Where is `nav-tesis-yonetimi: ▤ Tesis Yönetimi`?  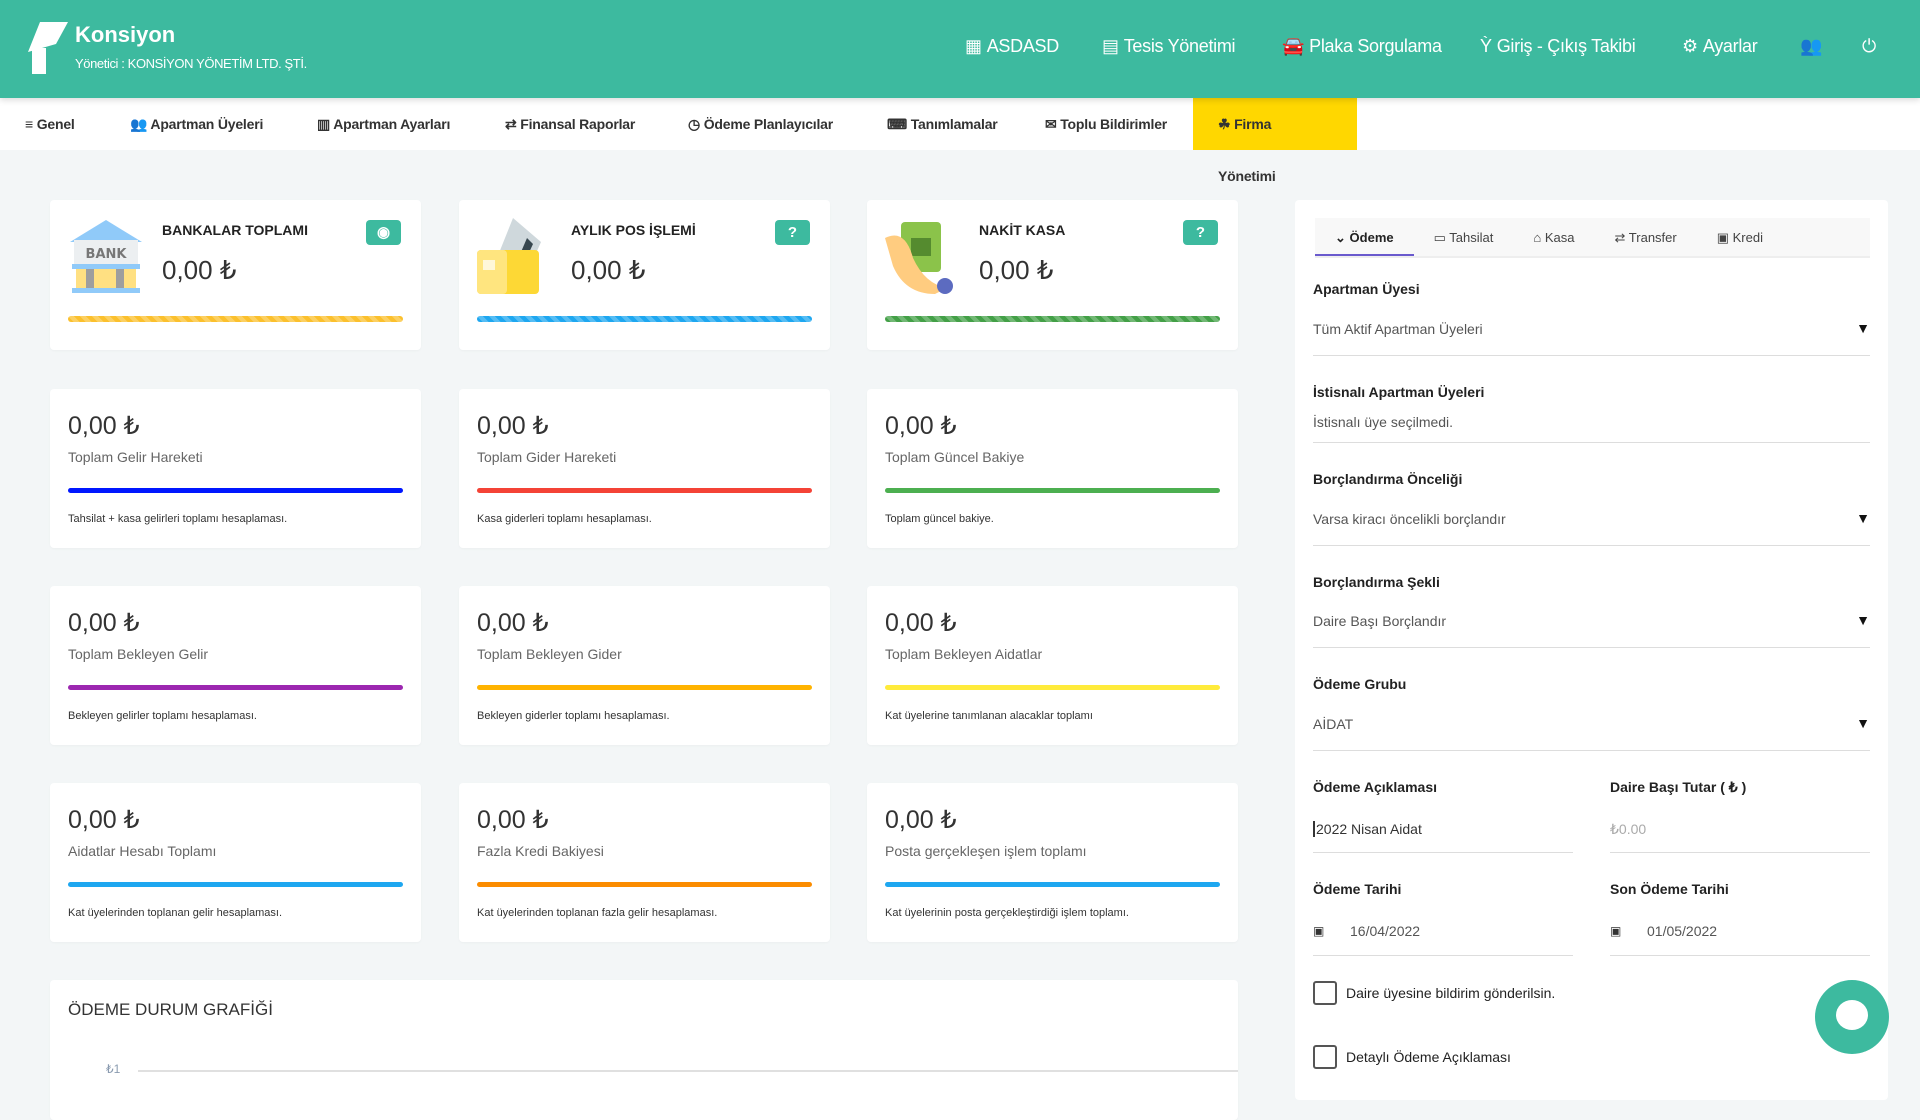
nav-tesis-yonetimi: ▤ Tesis Yönetimi is located at coordinates (1169, 46).